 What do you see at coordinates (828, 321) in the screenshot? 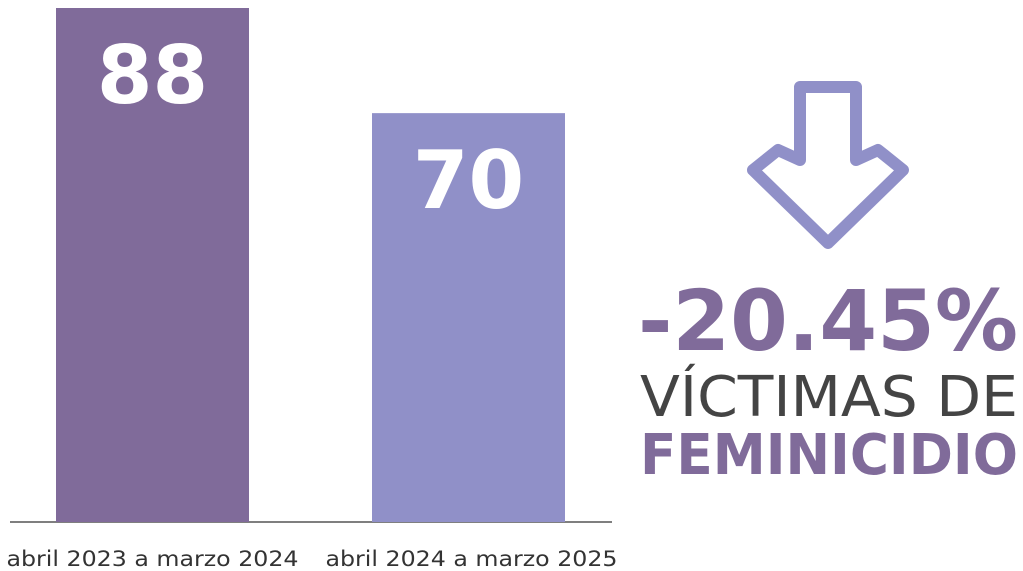
I see `change-label: -20.45%` at bounding box center [828, 321].